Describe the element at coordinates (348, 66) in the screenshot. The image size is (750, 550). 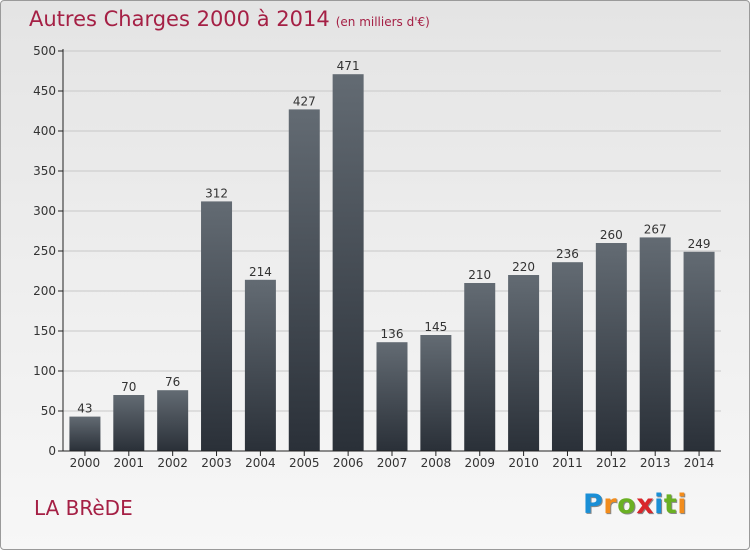
I see `data-label: 471` at that location.